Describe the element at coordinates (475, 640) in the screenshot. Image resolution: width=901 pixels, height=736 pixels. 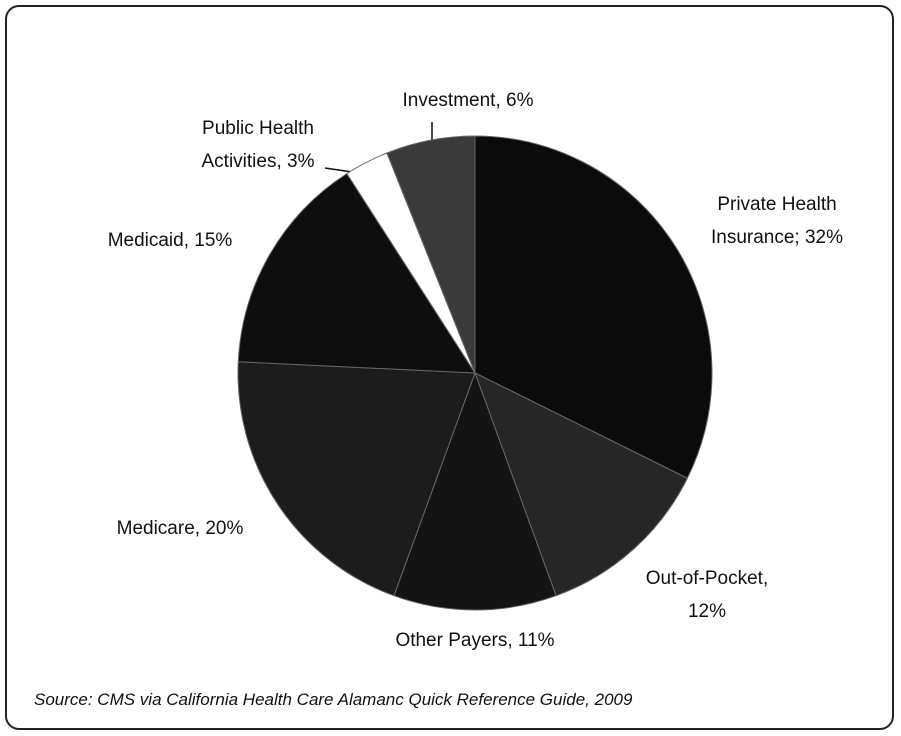
I see `slice-label: Other Payers, 11%` at that location.